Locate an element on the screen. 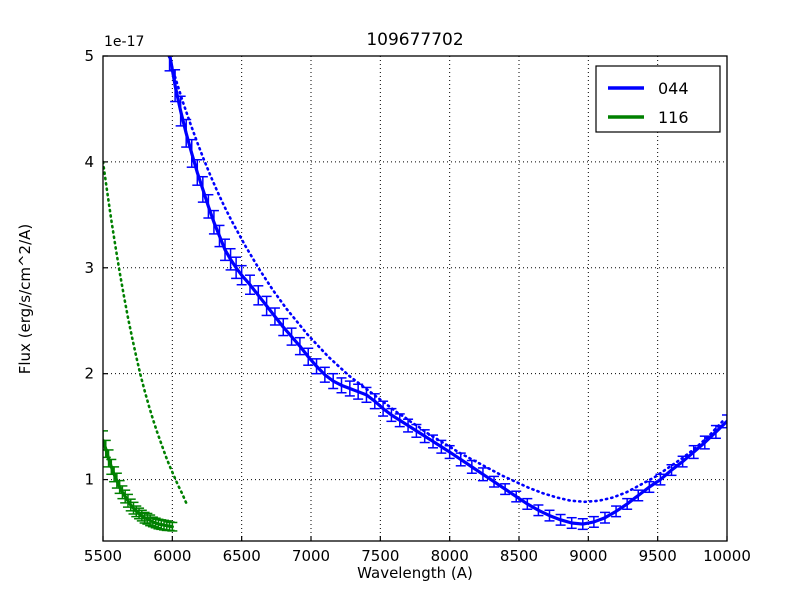  x-axis-label: Wavelength (A) is located at coordinates (415, 573).